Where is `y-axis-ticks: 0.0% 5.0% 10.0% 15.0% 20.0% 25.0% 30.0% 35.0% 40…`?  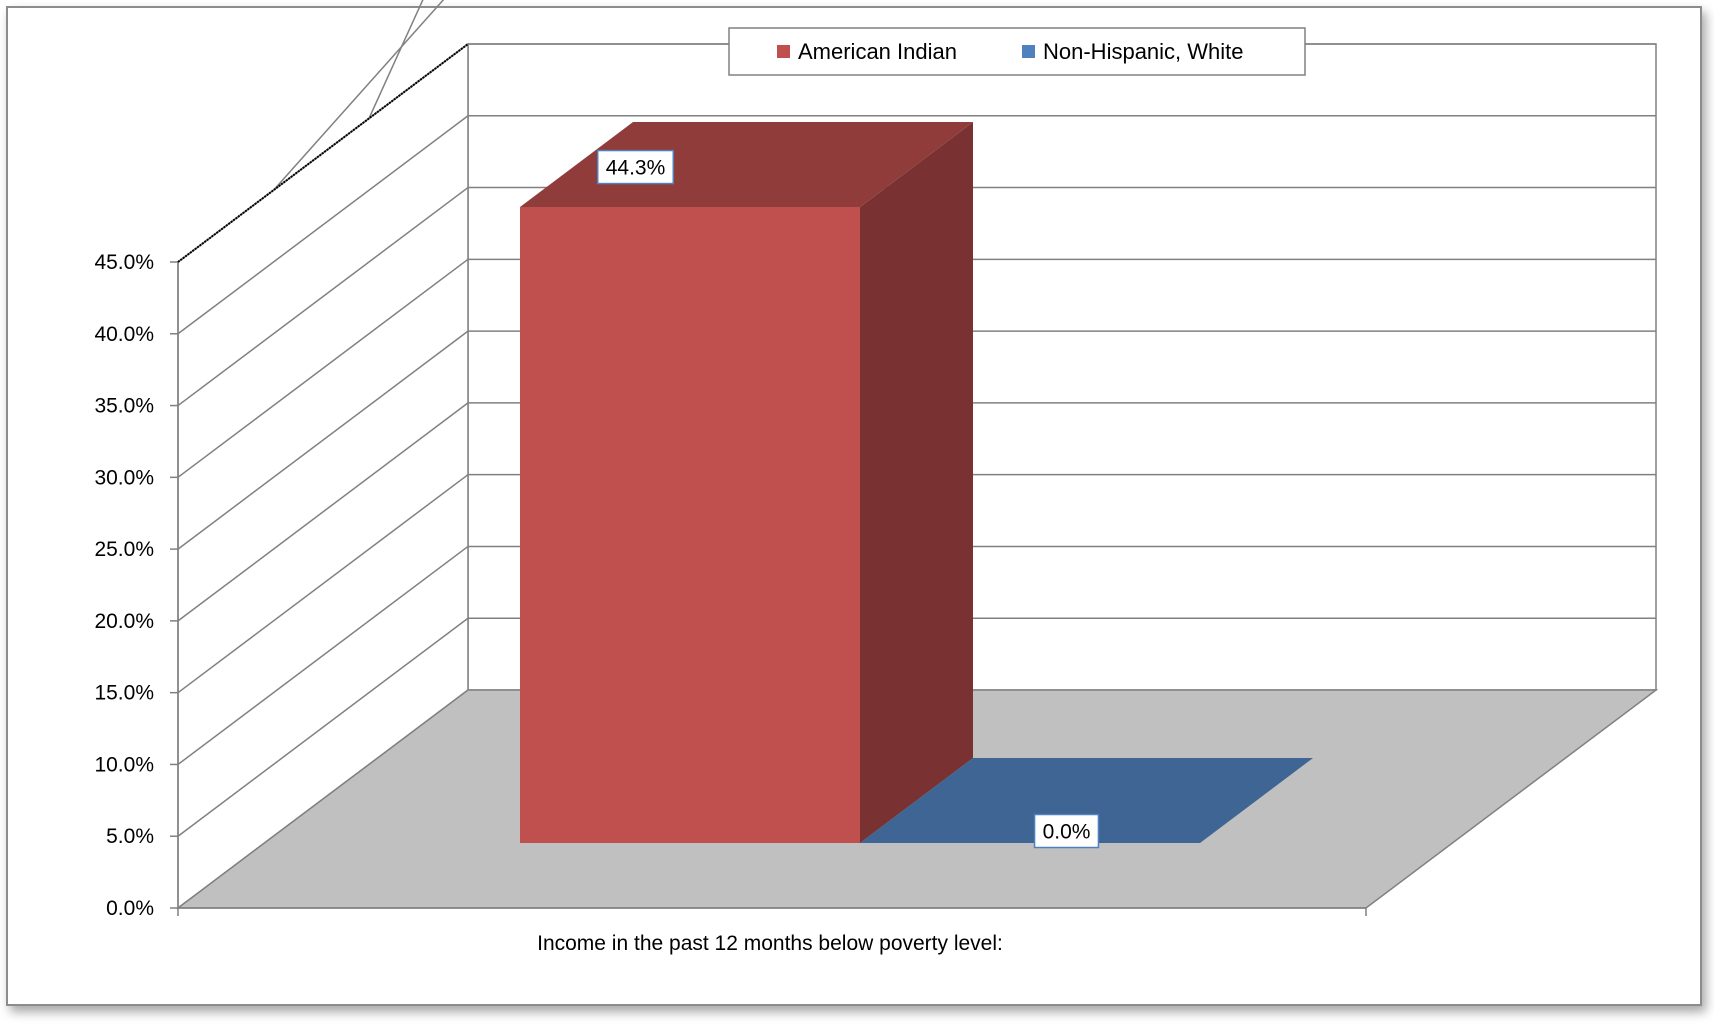 y-axis-ticks: 0.0% 5.0% 10.0% 15.0% 20.0% 25.0% 30.0% 35.0% 40… is located at coordinates (136, 585).